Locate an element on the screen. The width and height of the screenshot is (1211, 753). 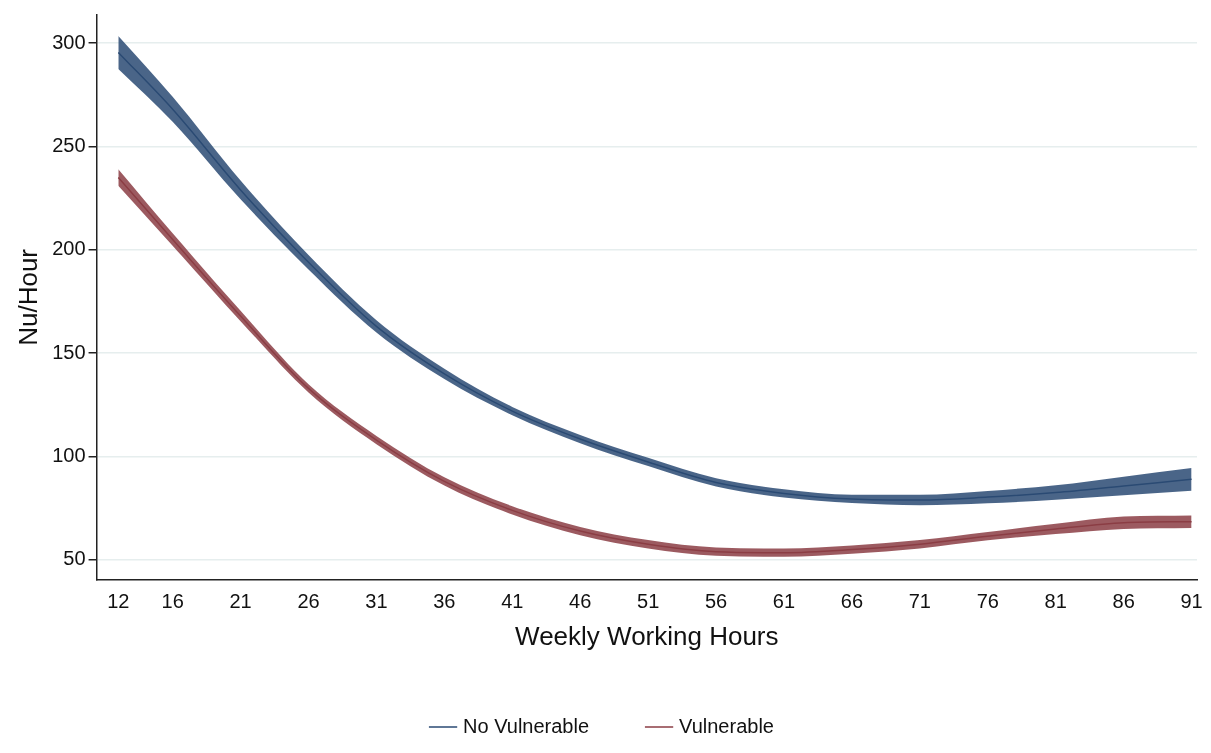
y-tick-label: 250 is located at coordinates (69, 145).